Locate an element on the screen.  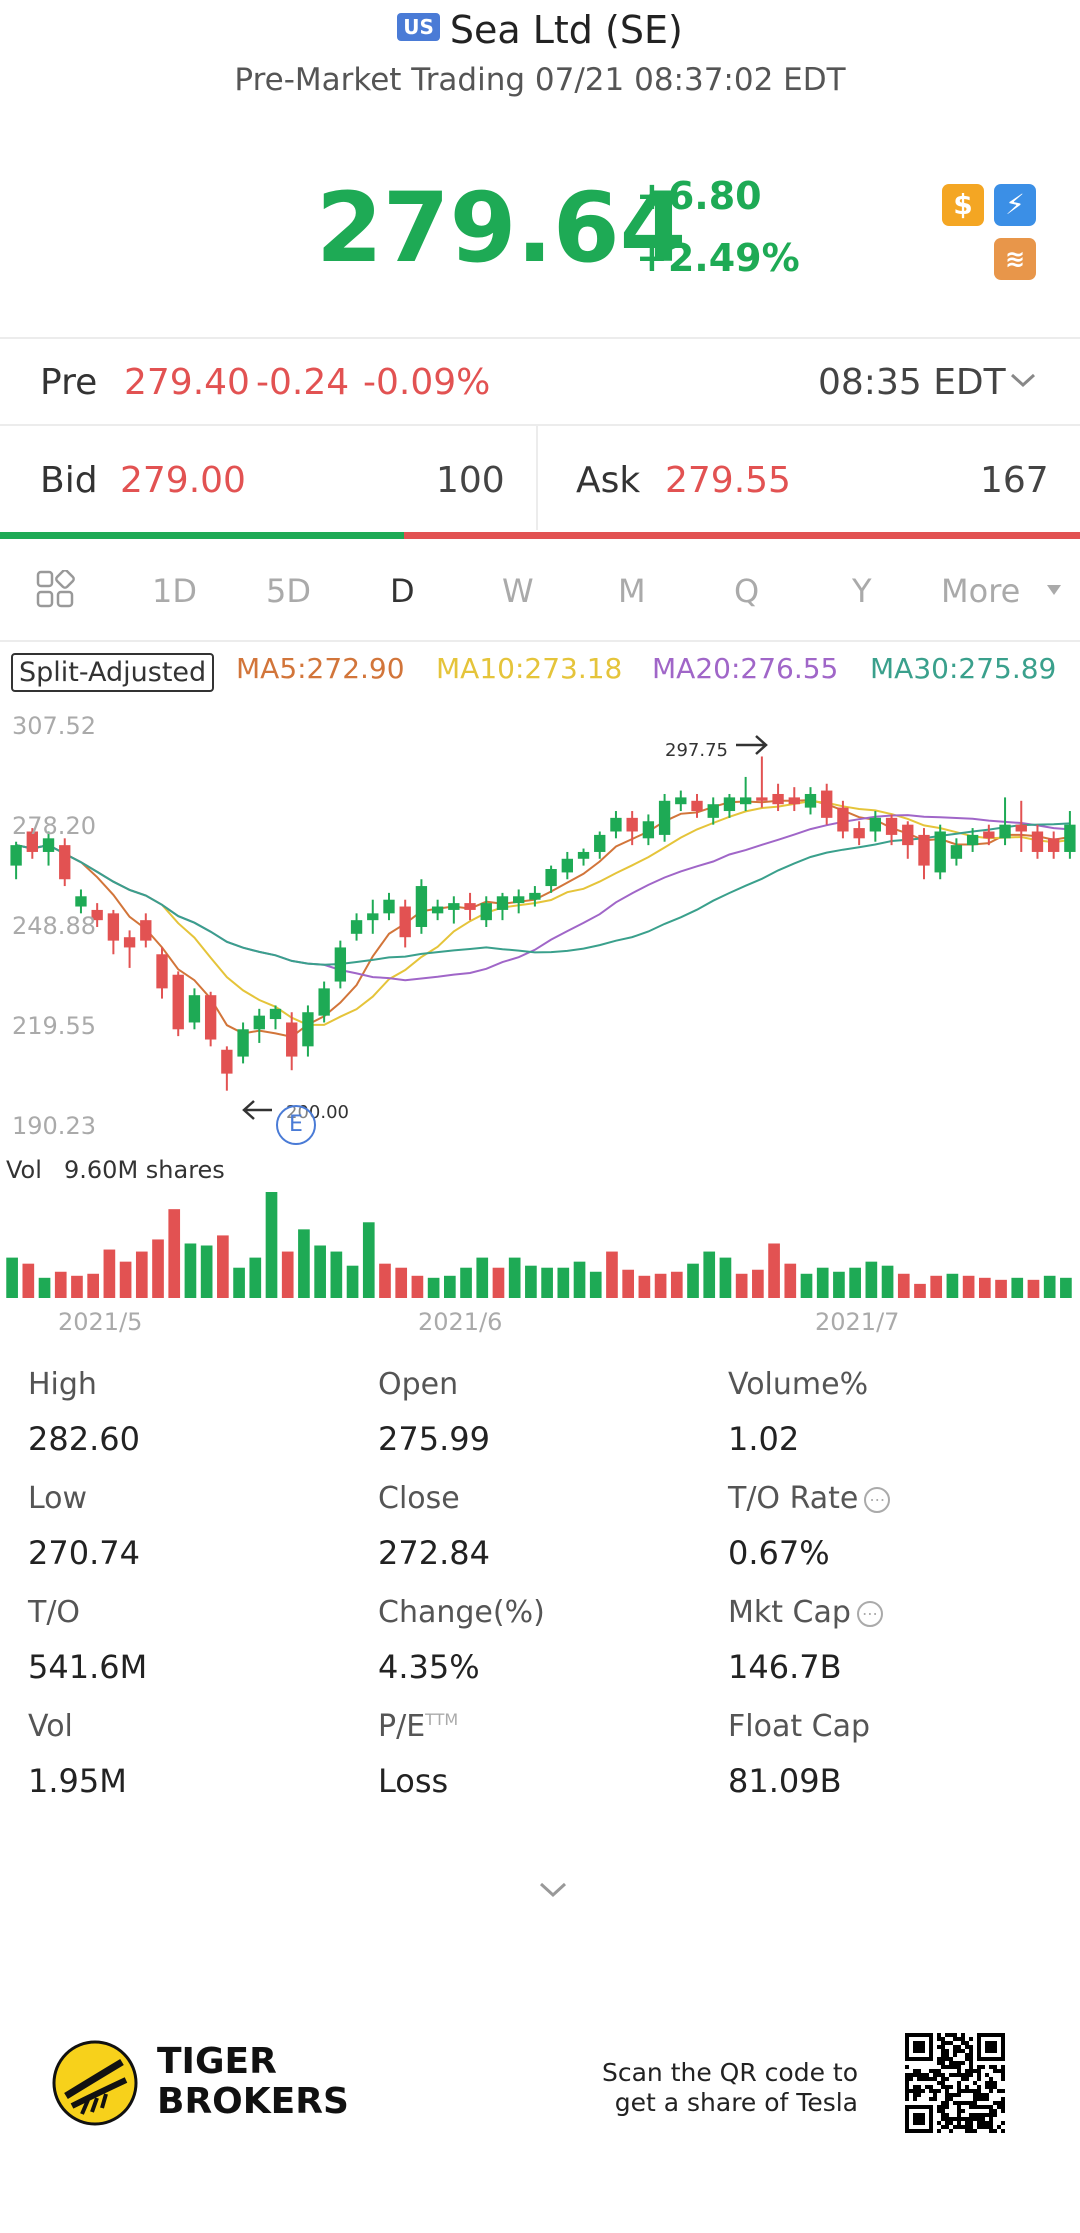
stack-icon: ≋ is located at coordinates (1015, 259).